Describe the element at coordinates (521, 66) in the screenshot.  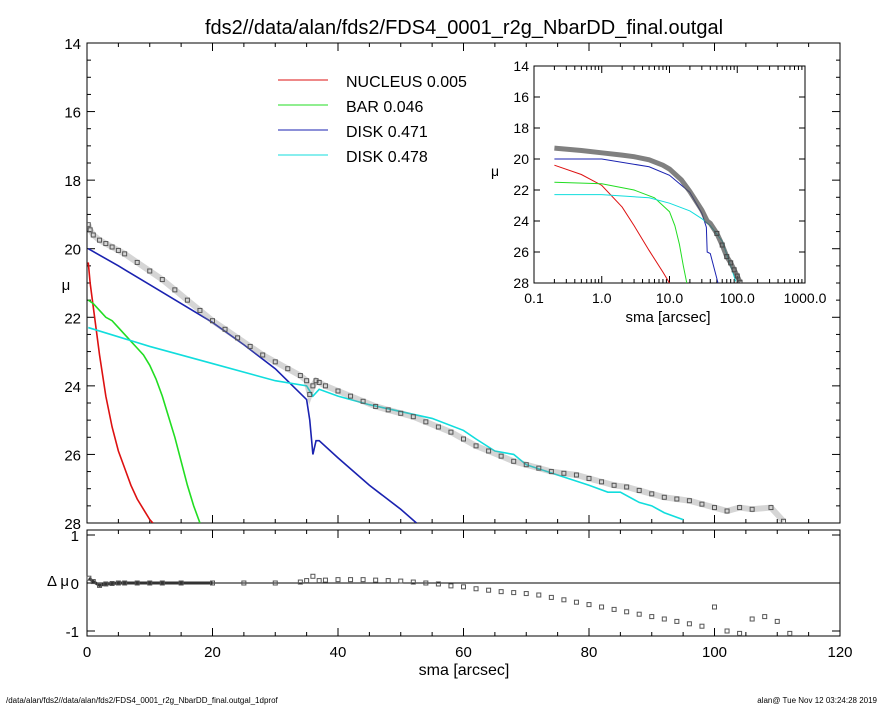
I see `inset-y-tick-label: 14` at that location.